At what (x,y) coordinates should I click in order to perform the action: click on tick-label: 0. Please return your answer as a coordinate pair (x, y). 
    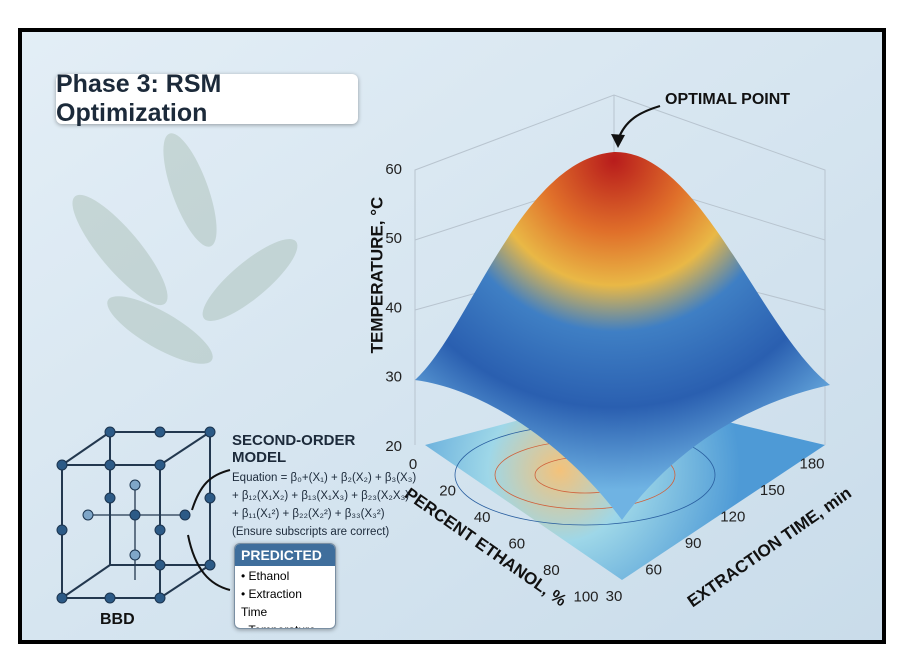
    Looking at the image, I should click on (413, 464).